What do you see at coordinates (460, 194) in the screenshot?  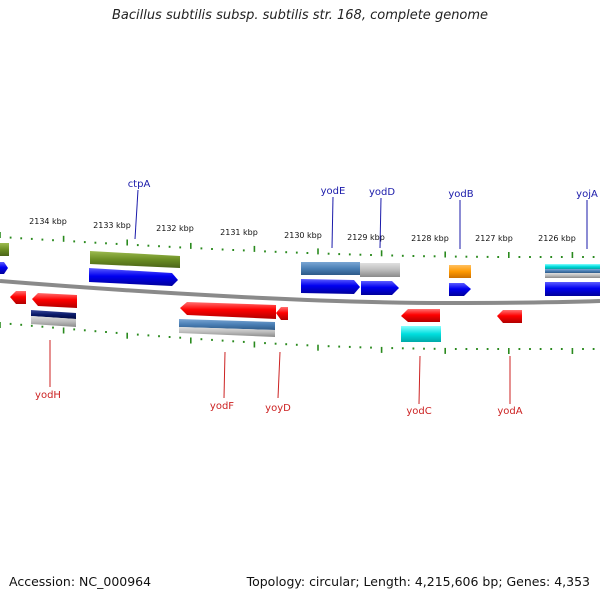 I see `gene-label-yodB: yodB` at bounding box center [460, 194].